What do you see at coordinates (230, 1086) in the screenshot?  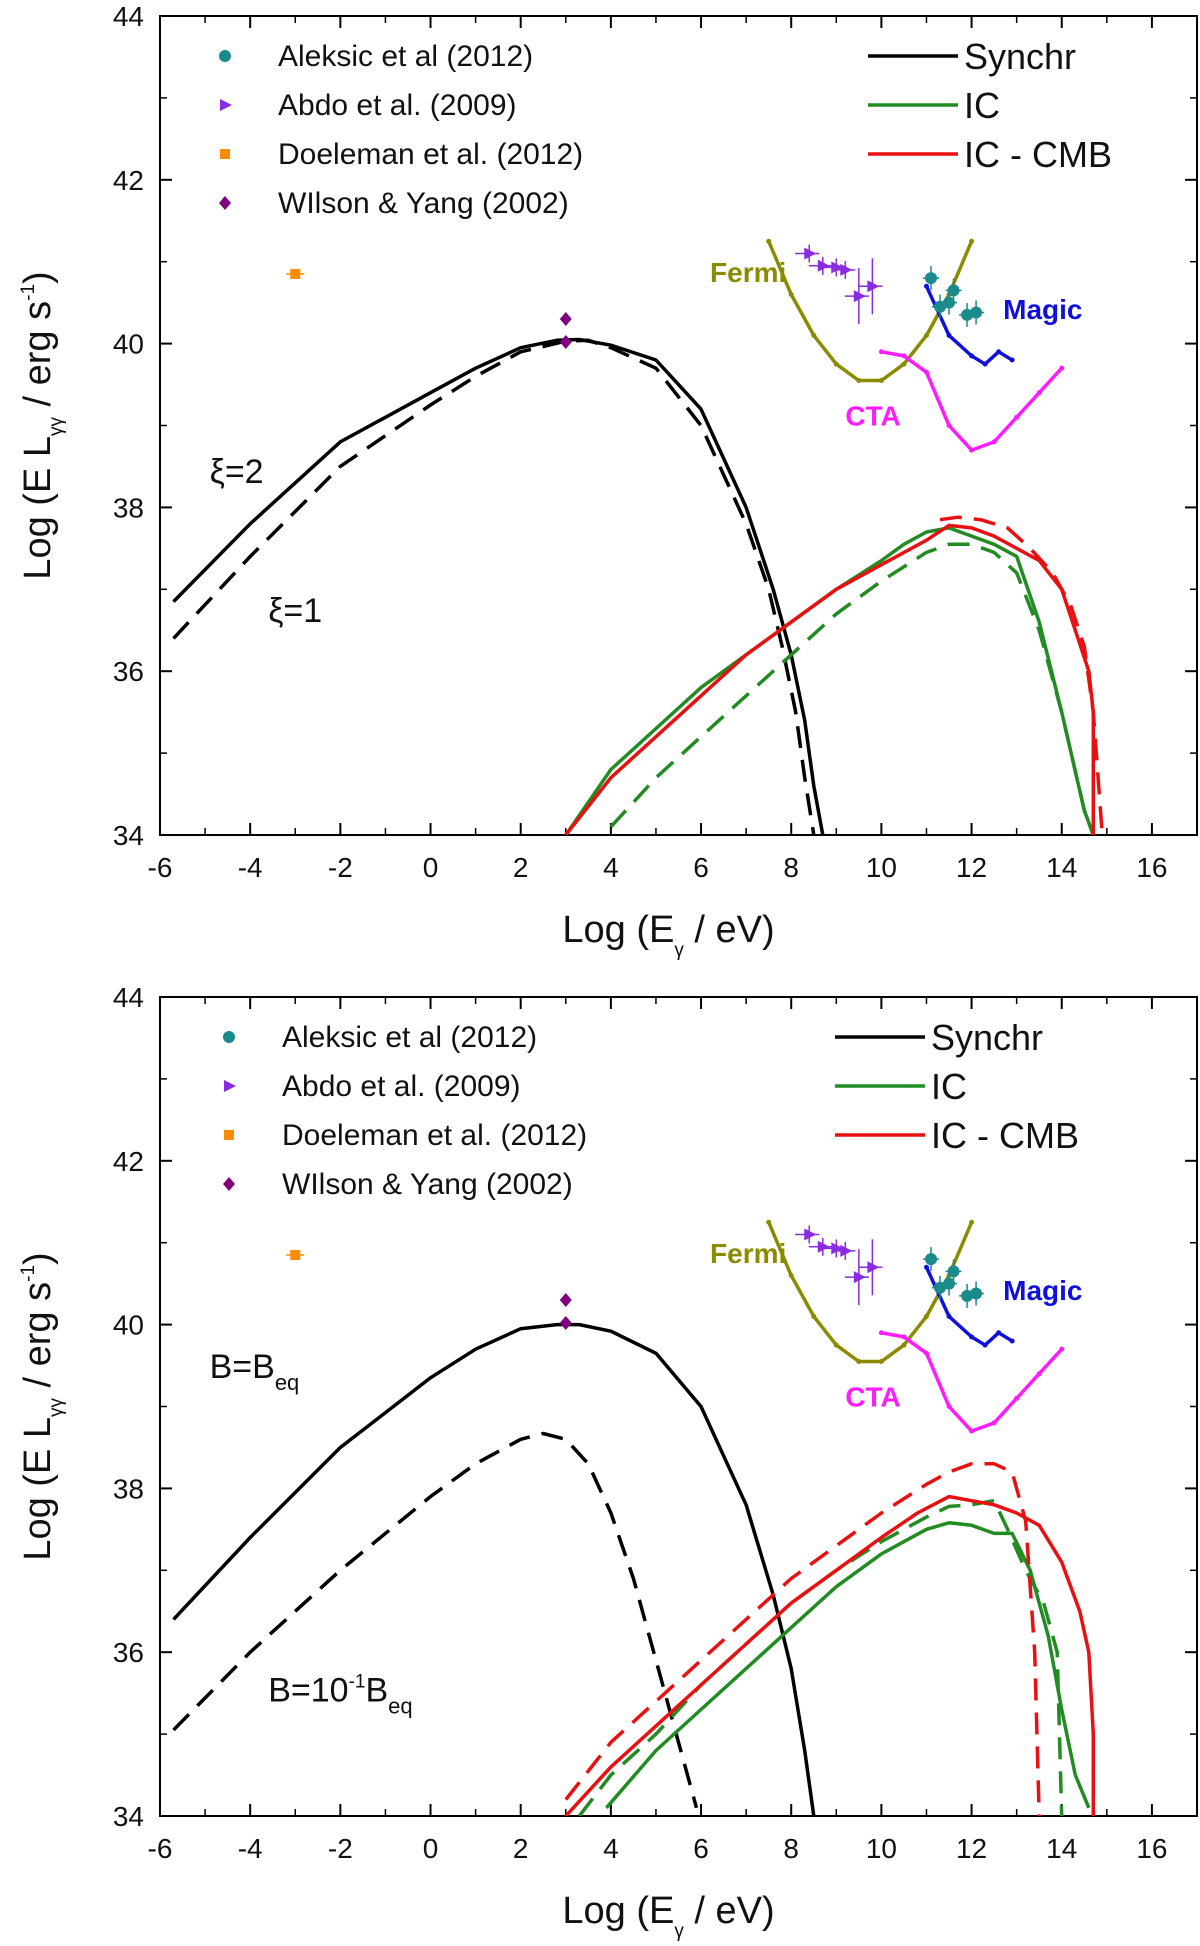 I see `legend-marker-triangle` at bounding box center [230, 1086].